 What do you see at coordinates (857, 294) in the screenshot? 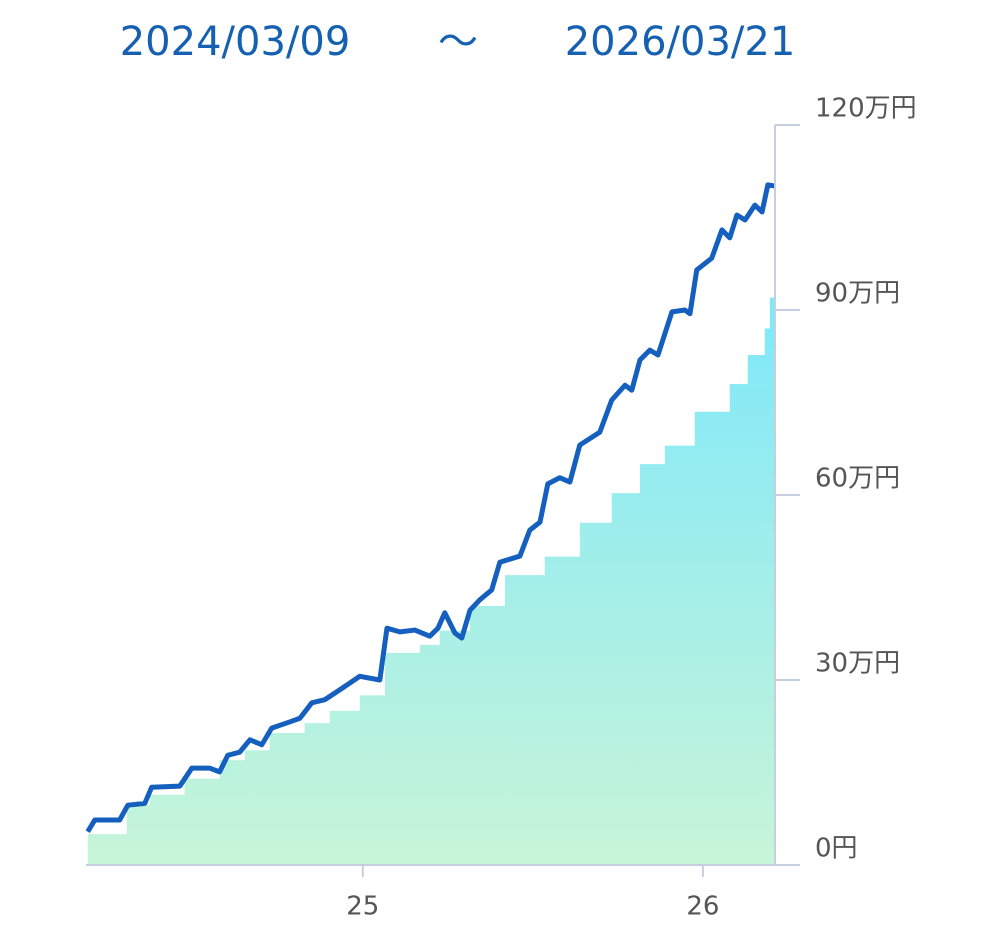
I see `y-tick-label: 90万円` at bounding box center [857, 294].